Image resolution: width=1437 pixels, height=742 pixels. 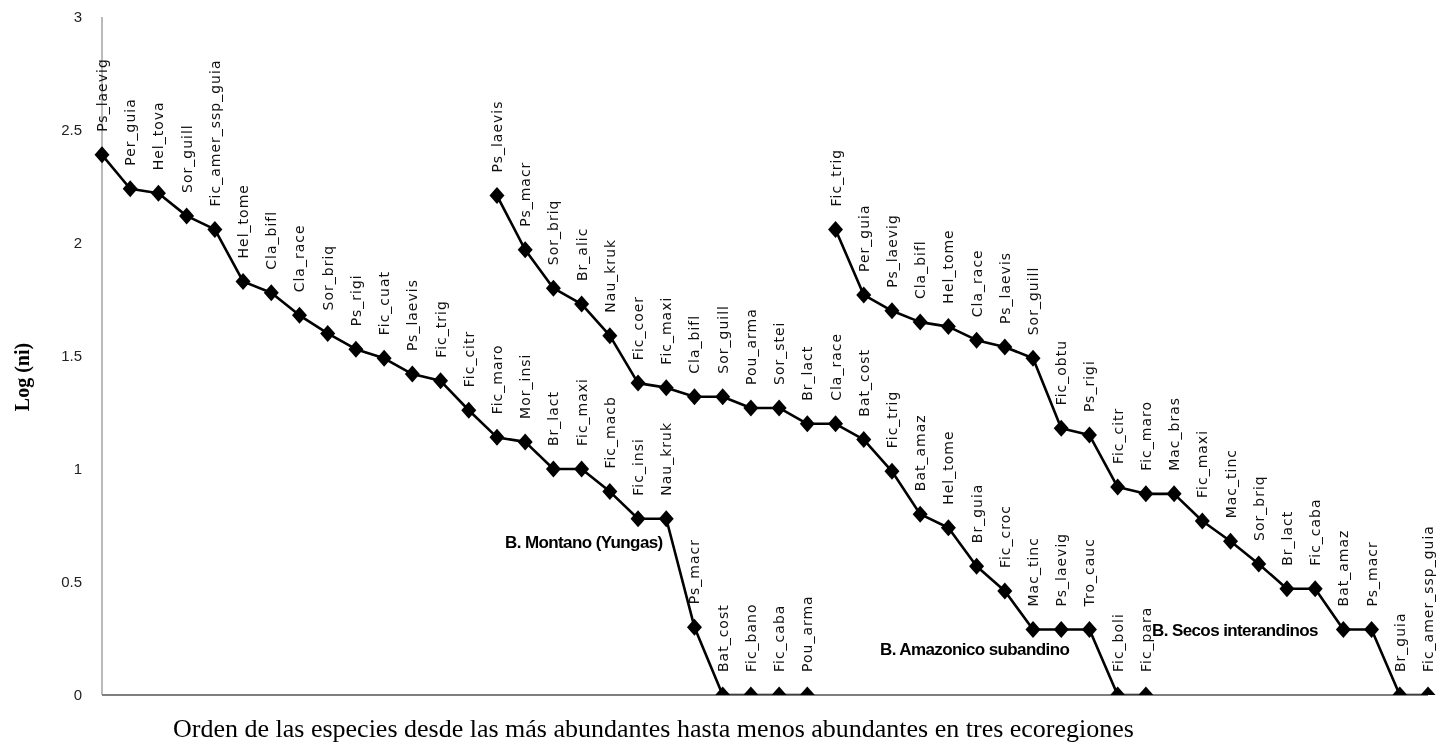 What do you see at coordinates (638, 328) in the screenshot?
I see `data-label: Fic_coer` at bounding box center [638, 328].